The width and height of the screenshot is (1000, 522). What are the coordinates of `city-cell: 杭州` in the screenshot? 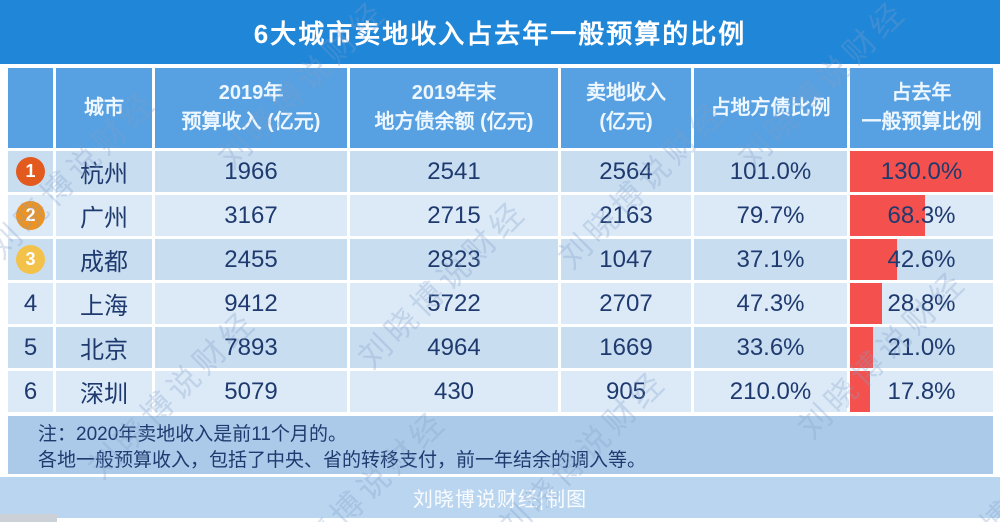 It's located at (104, 171).